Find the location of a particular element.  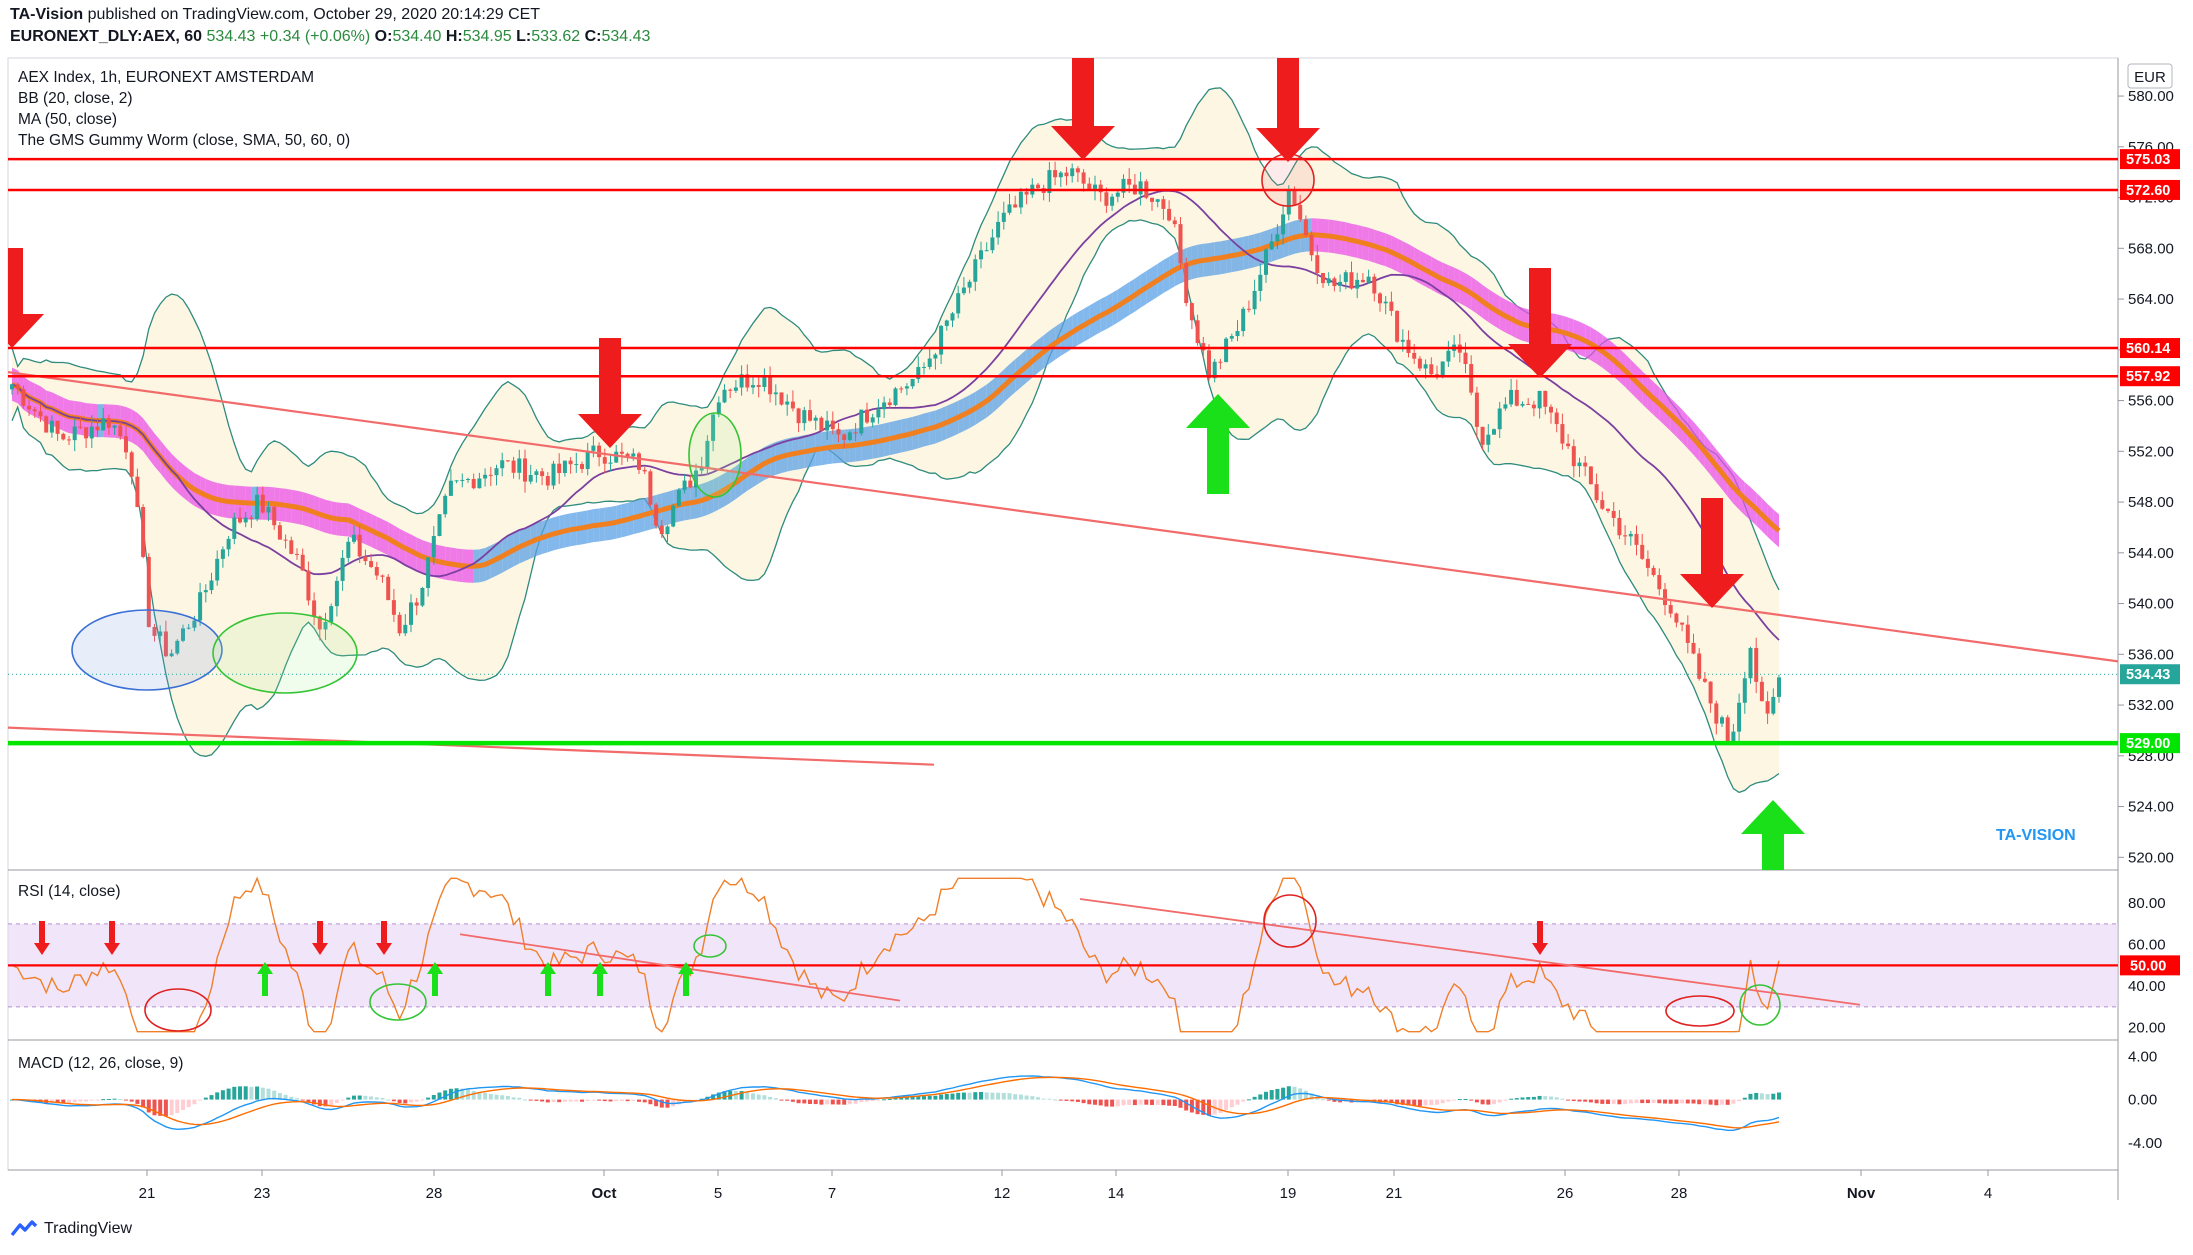

tradingview-logo-icon is located at coordinates (24, 1228).